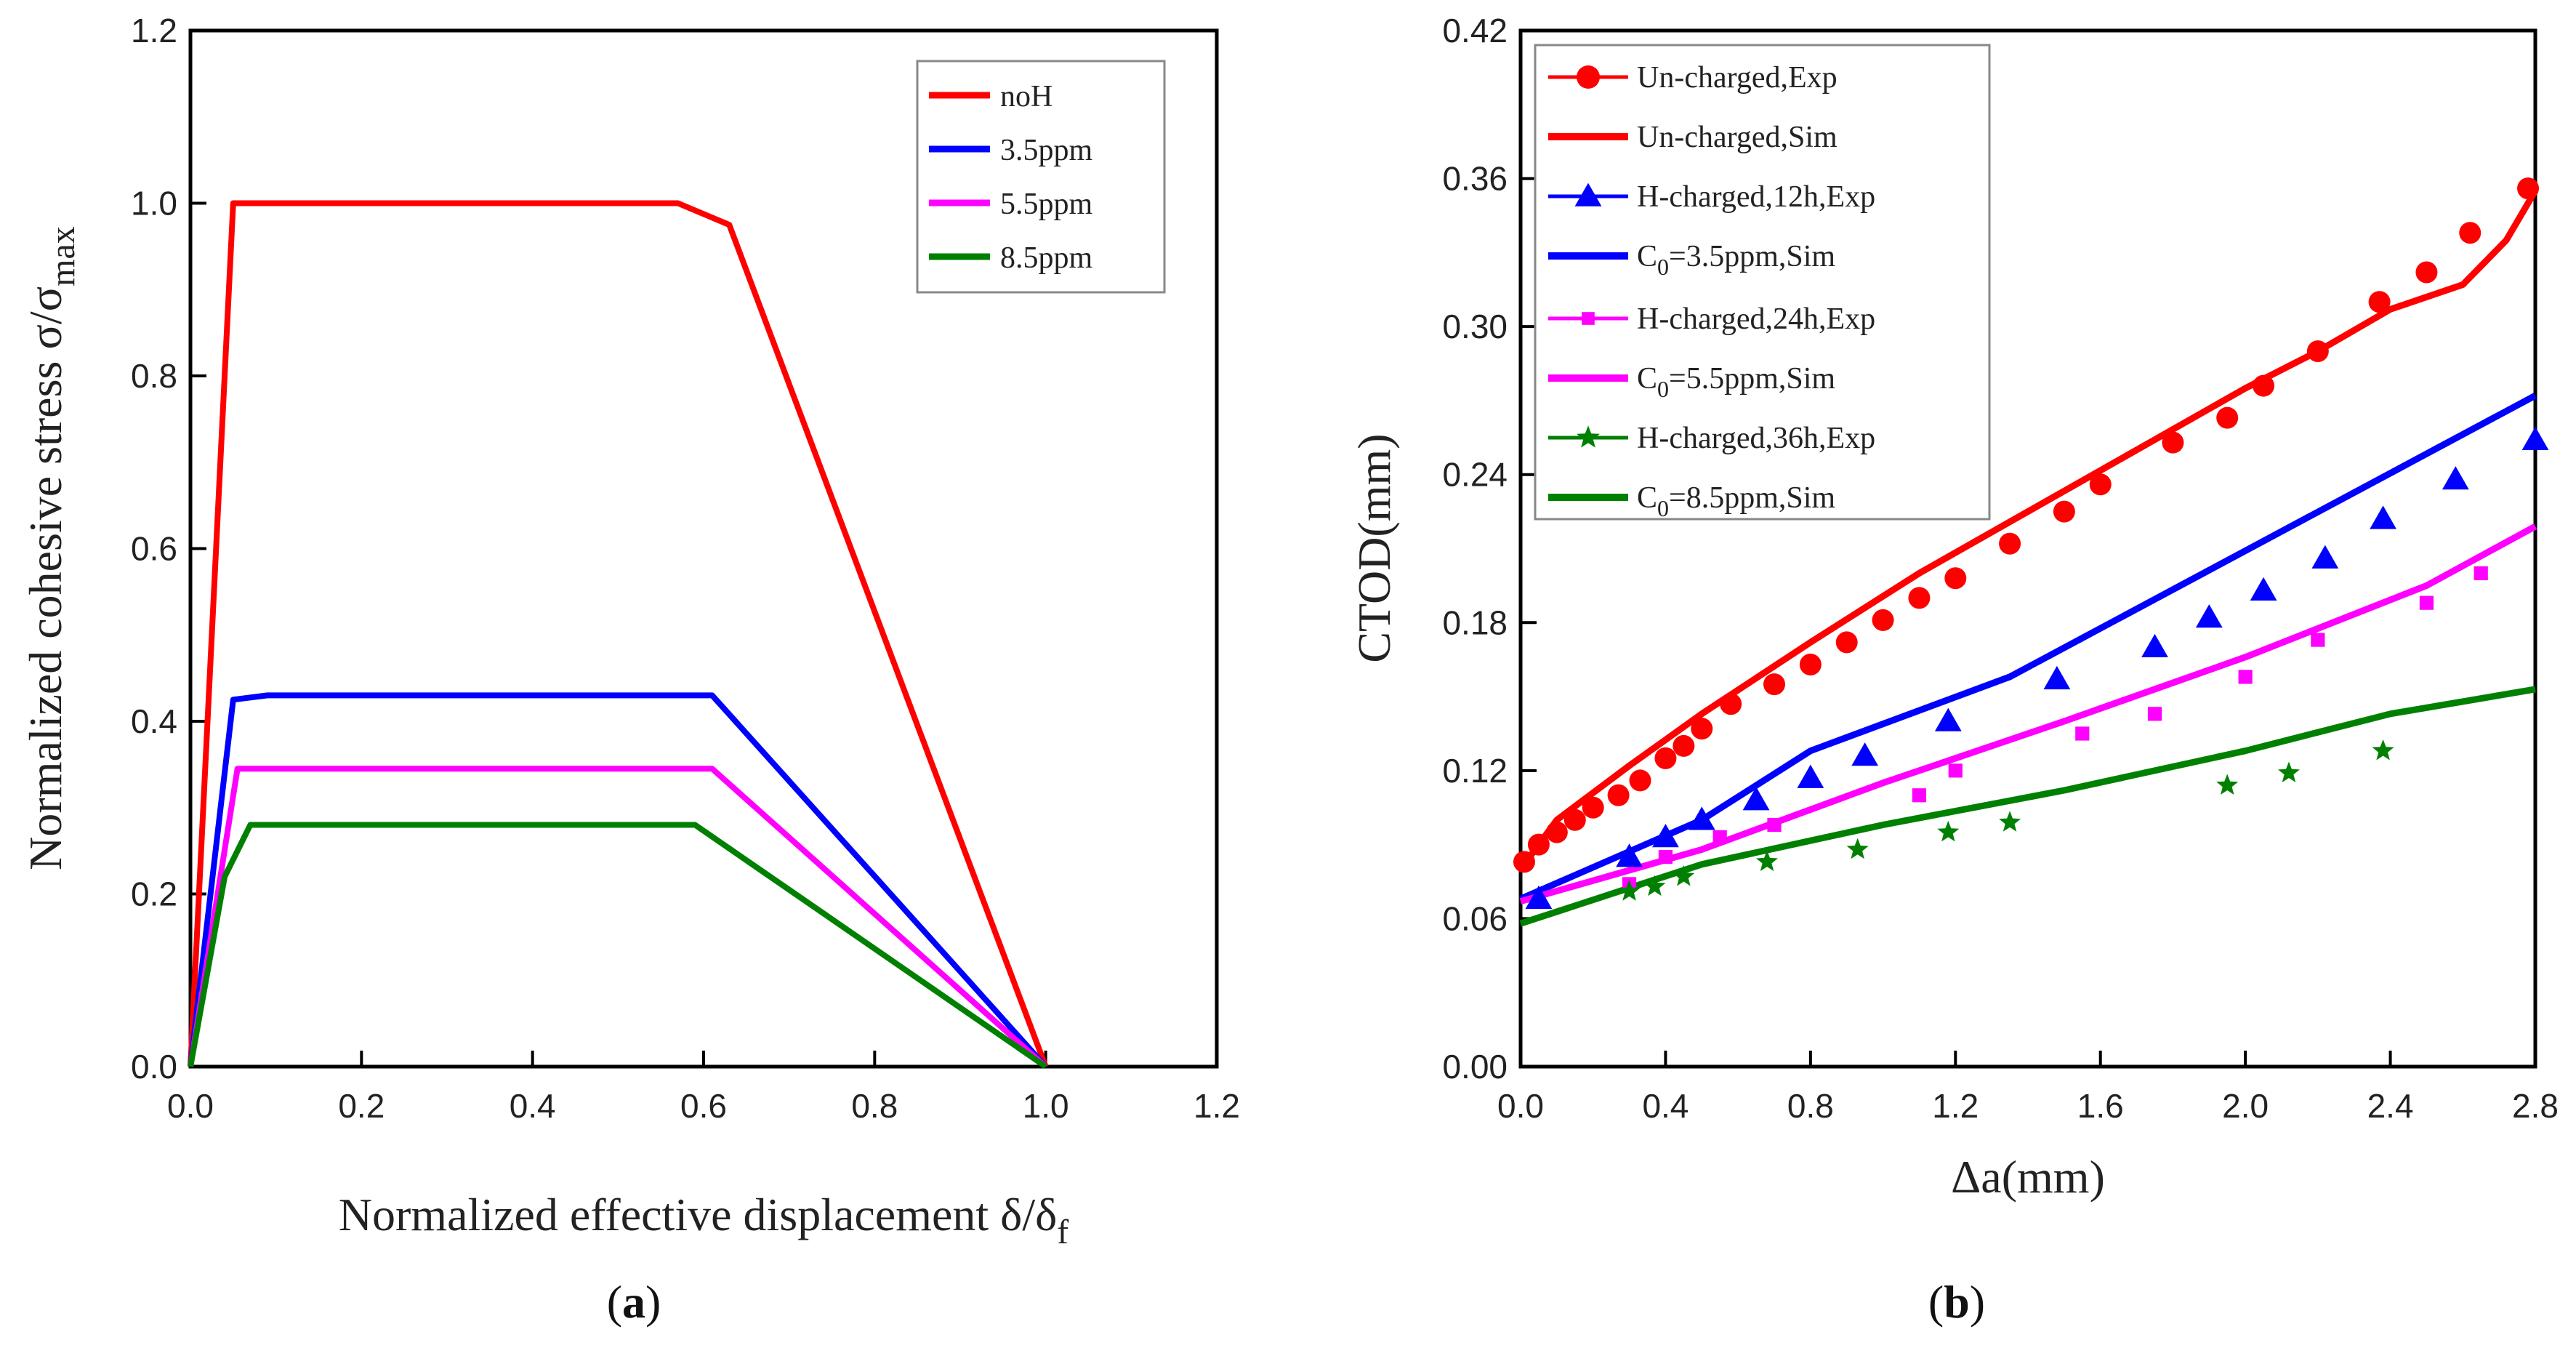 This screenshot has width=2576, height=1356. What do you see at coordinates (2027, 806) in the screenshot?
I see `series-line-c0-8-5ppm-sim` at bounding box center [2027, 806].